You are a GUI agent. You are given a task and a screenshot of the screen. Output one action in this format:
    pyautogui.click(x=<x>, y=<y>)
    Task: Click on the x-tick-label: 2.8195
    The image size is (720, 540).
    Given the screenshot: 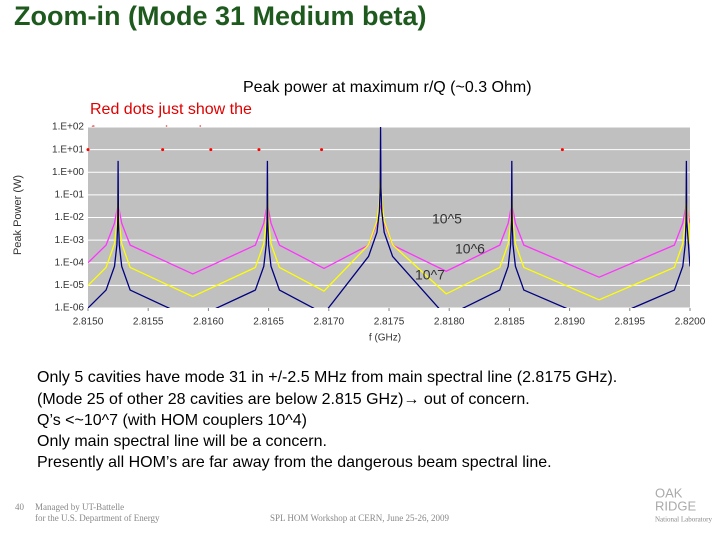 What is the action you would take?
    pyautogui.click(x=630, y=322)
    